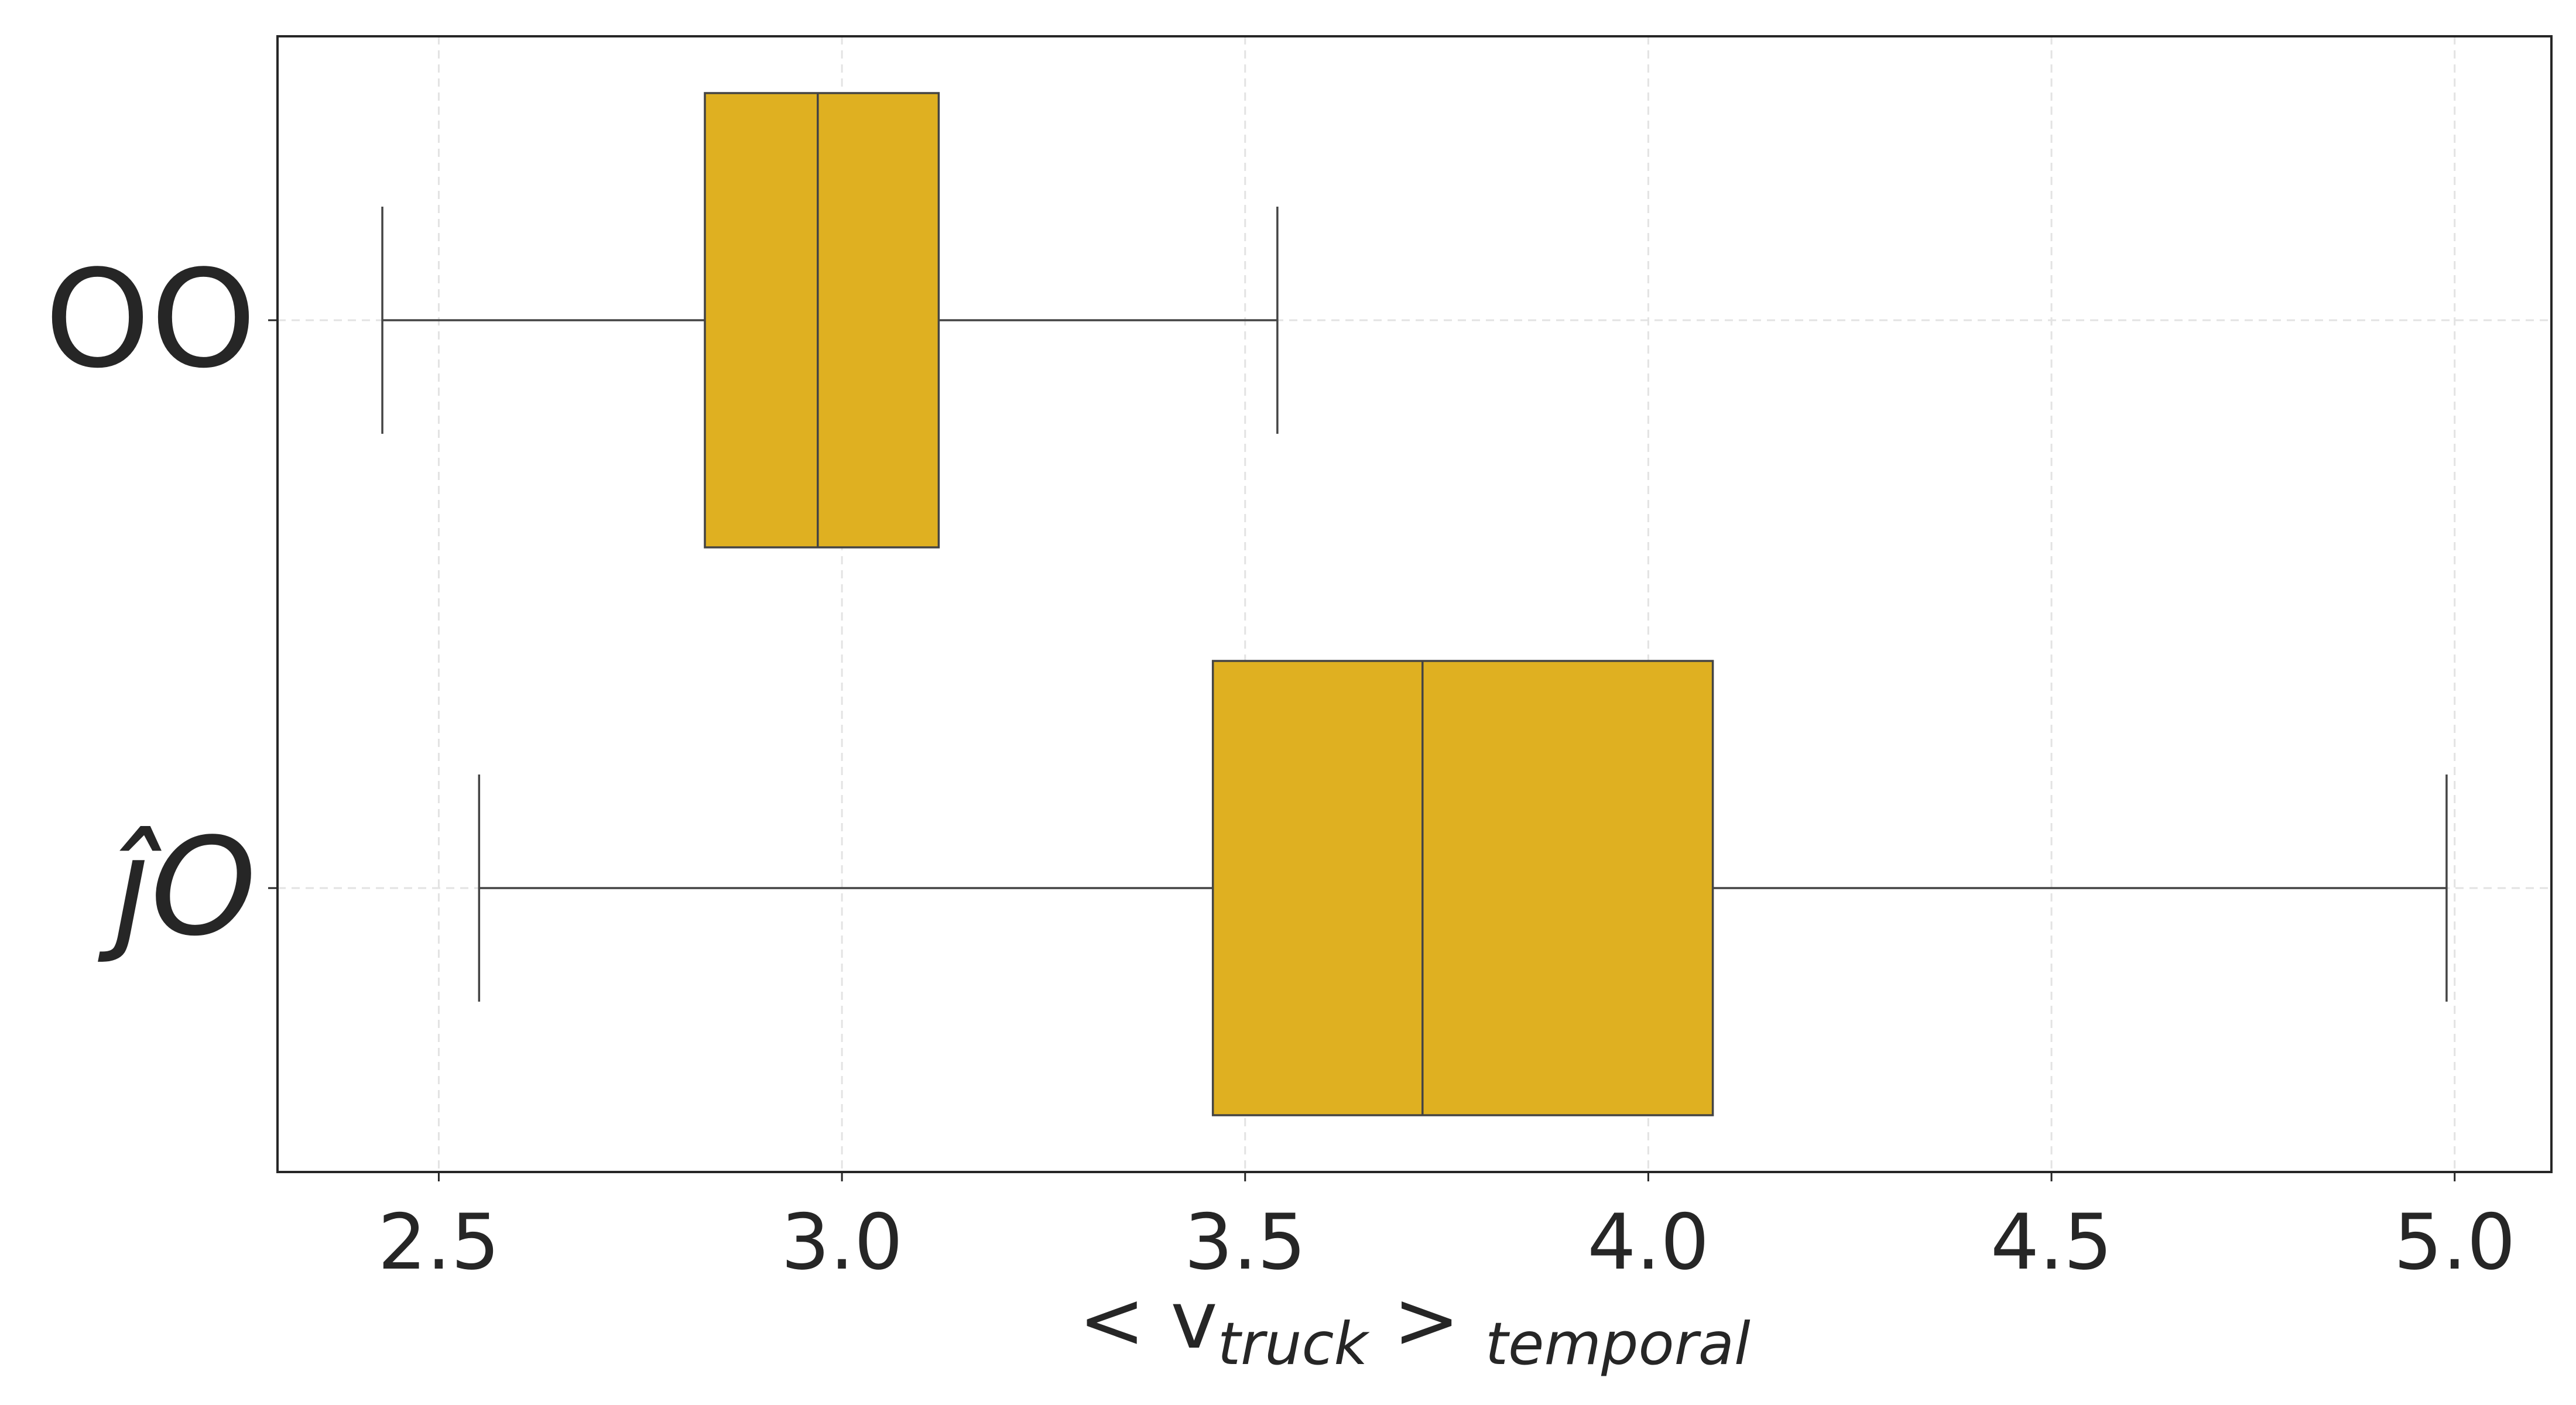 The height and width of the screenshot is (1405, 2576). What do you see at coordinates (1294, 1344) in the screenshot?
I see `x-axis-label-subscript: truck` at bounding box center [1294, 1344].